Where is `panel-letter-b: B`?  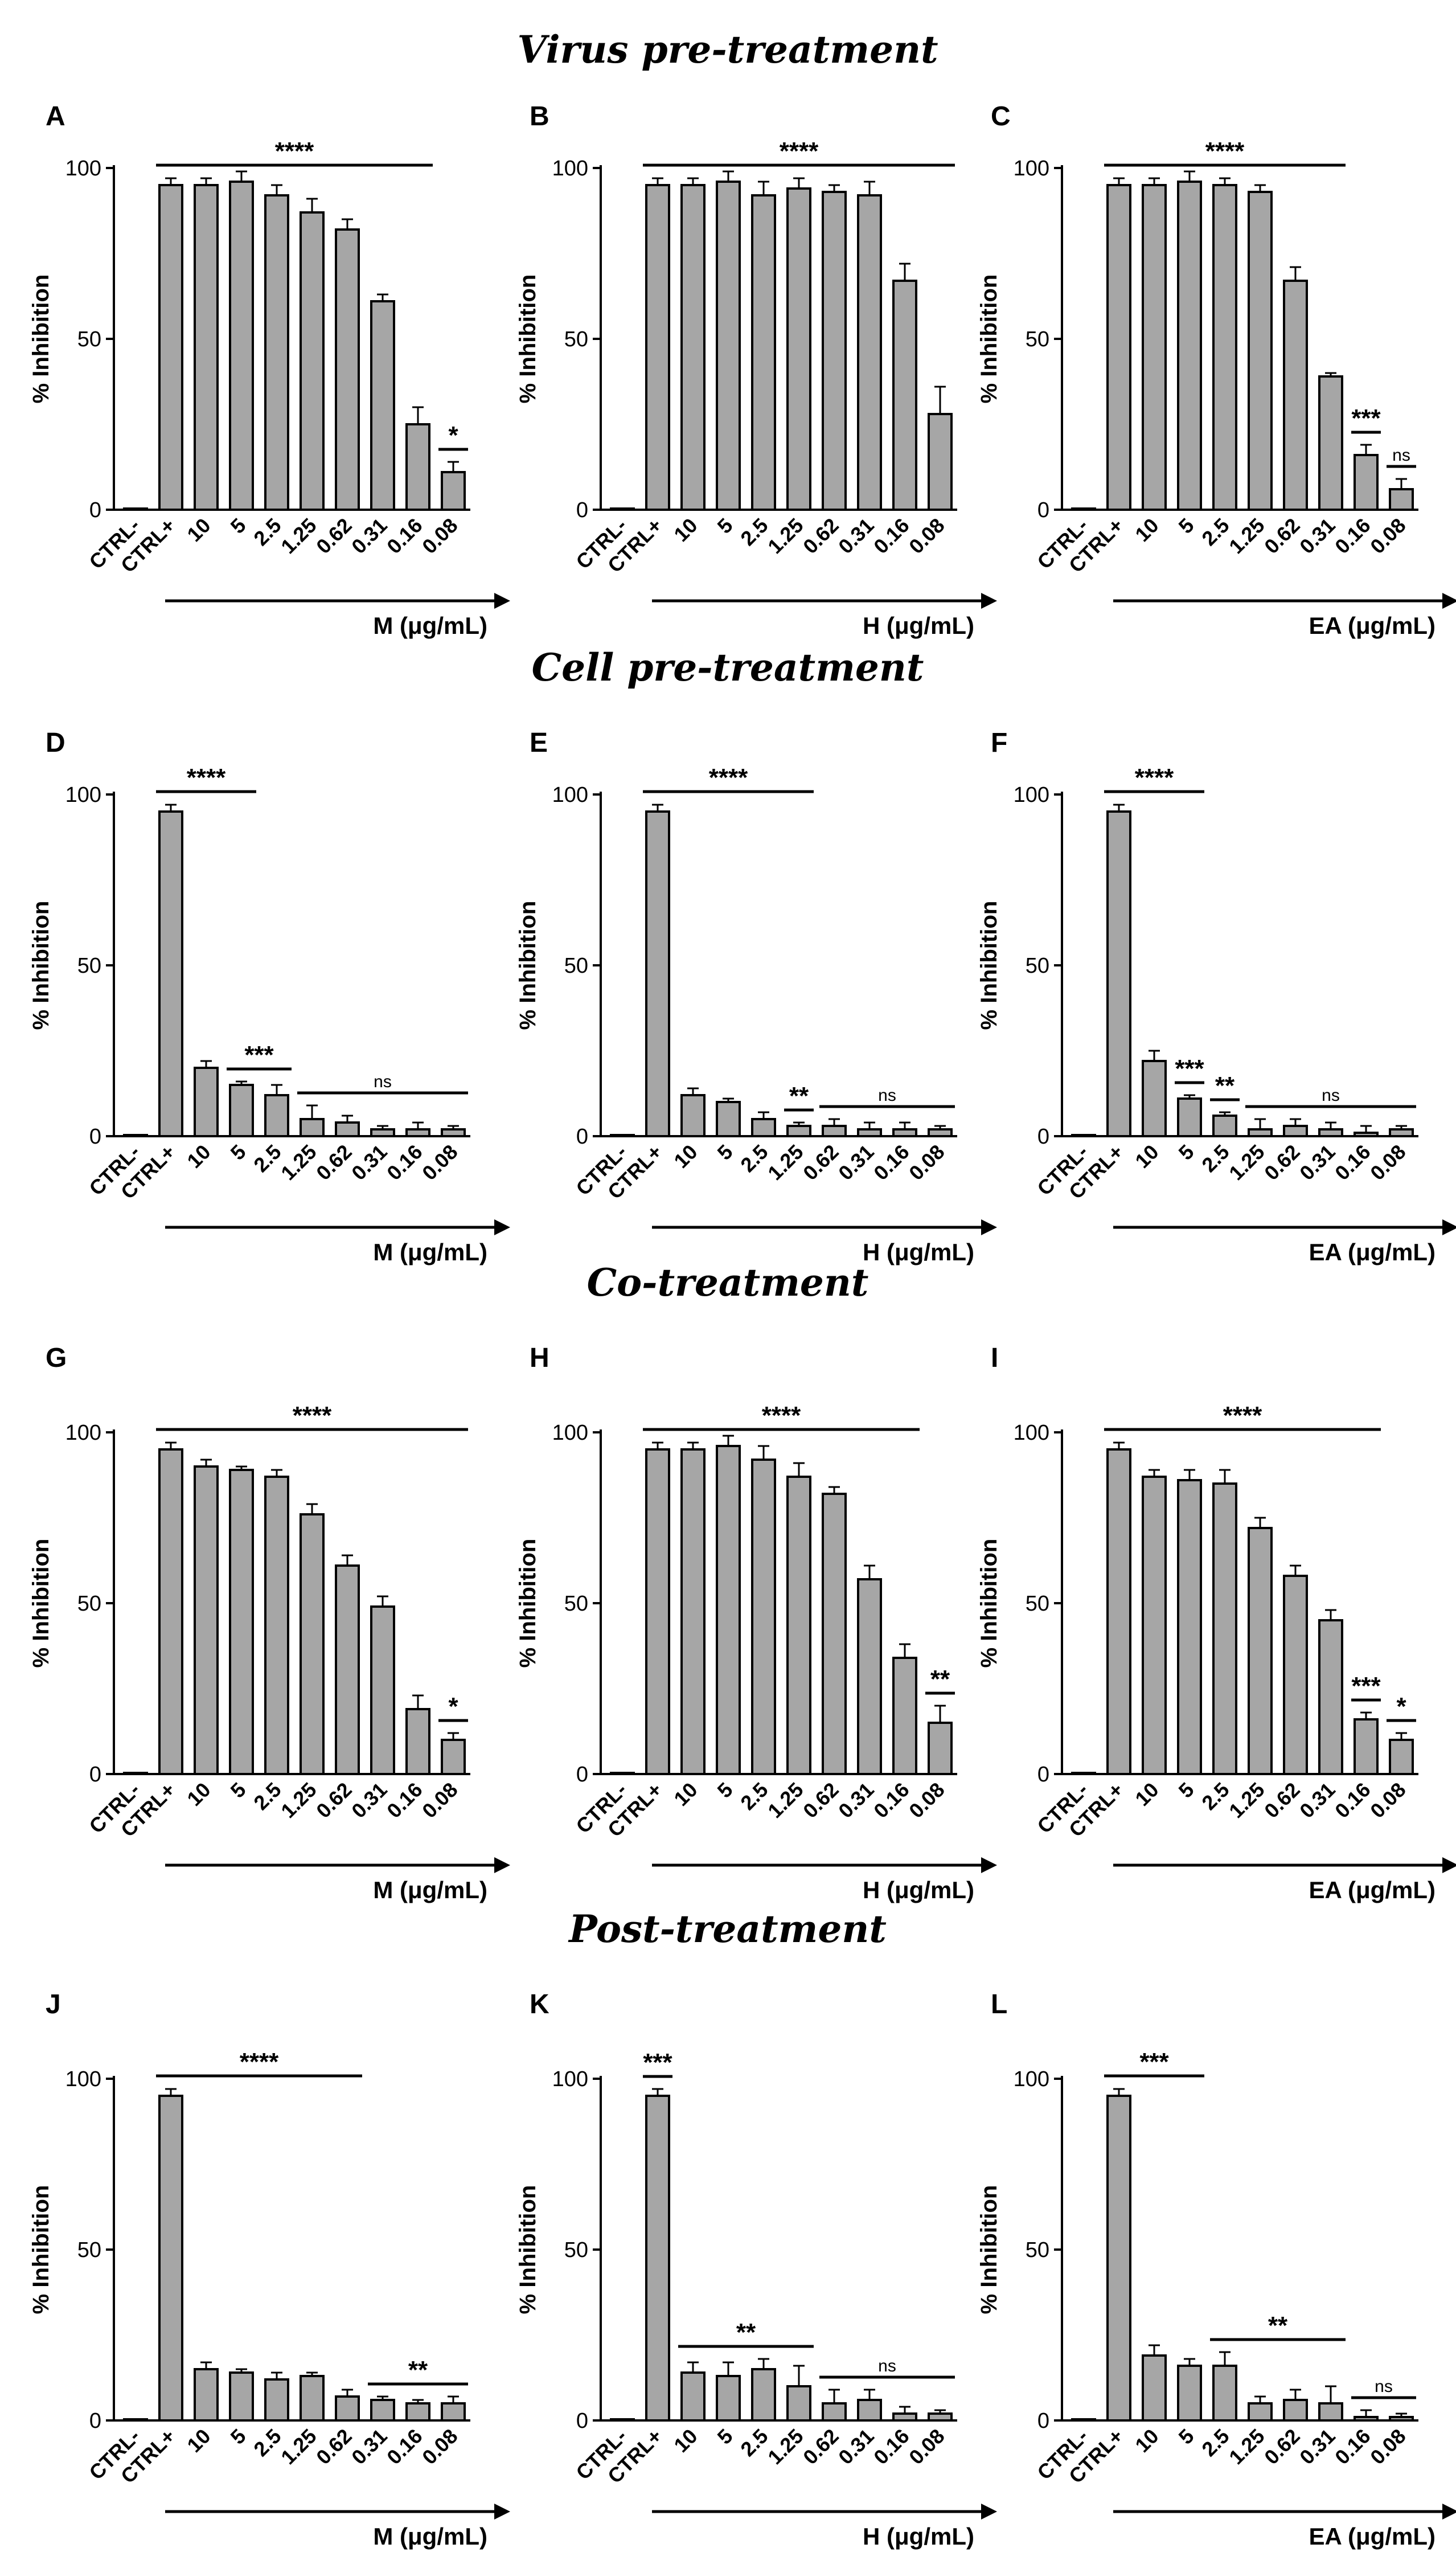
panel-letter-b: B is located at coordinates (539, 117).